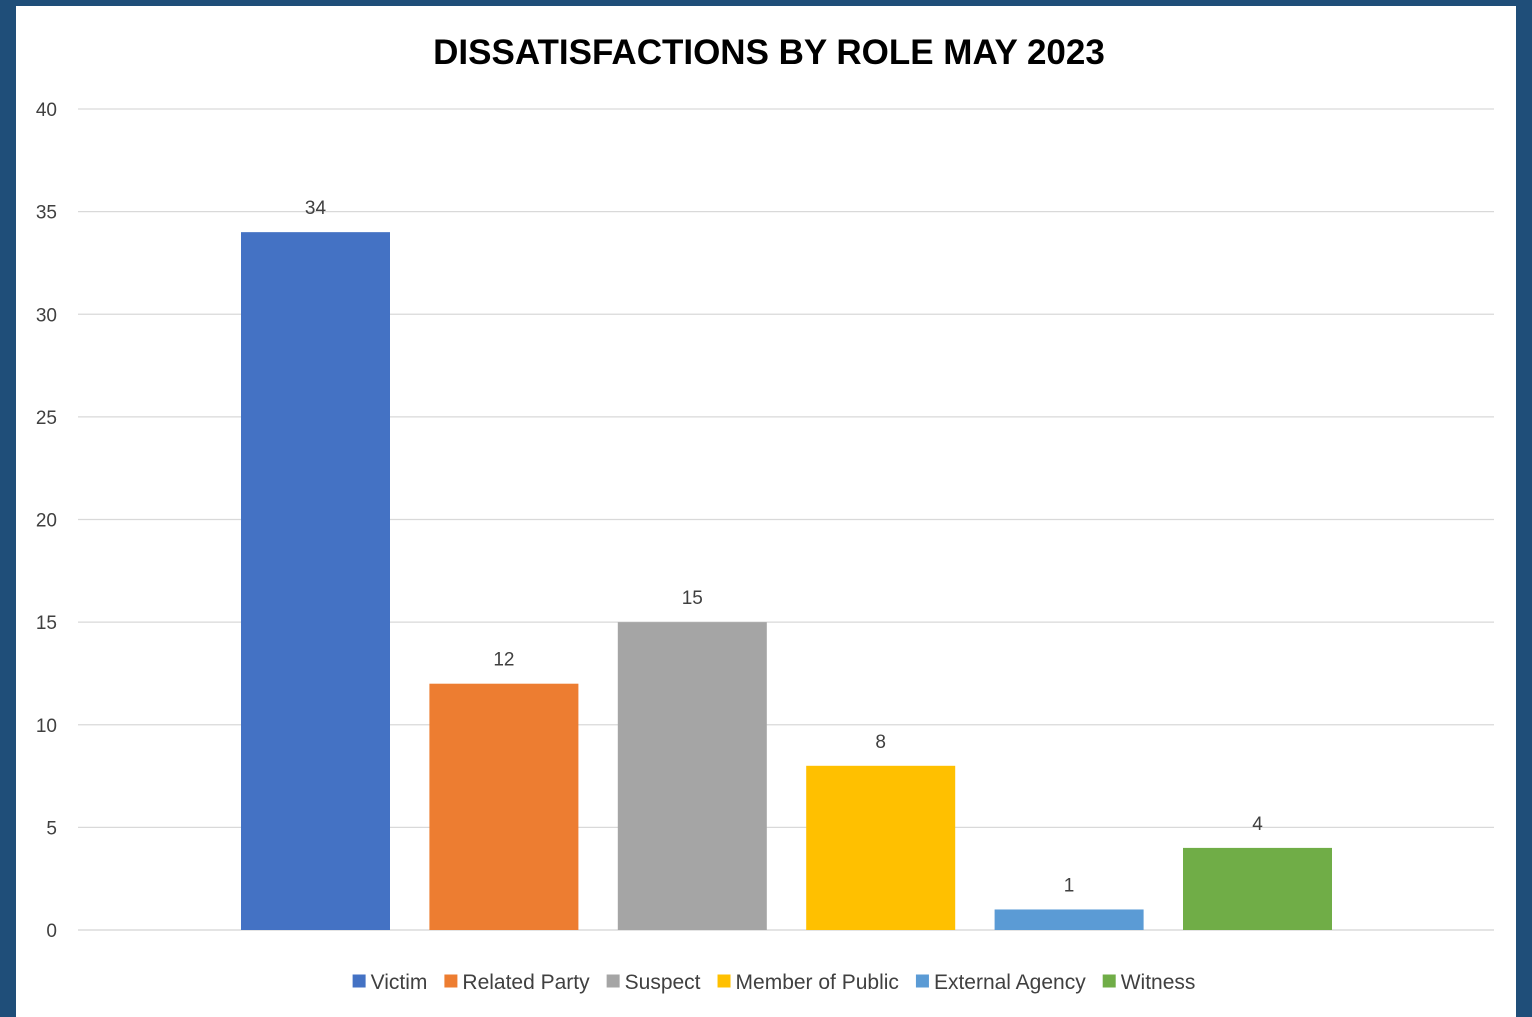  I want to click on y-tick-label: 20, so click(46, 521).